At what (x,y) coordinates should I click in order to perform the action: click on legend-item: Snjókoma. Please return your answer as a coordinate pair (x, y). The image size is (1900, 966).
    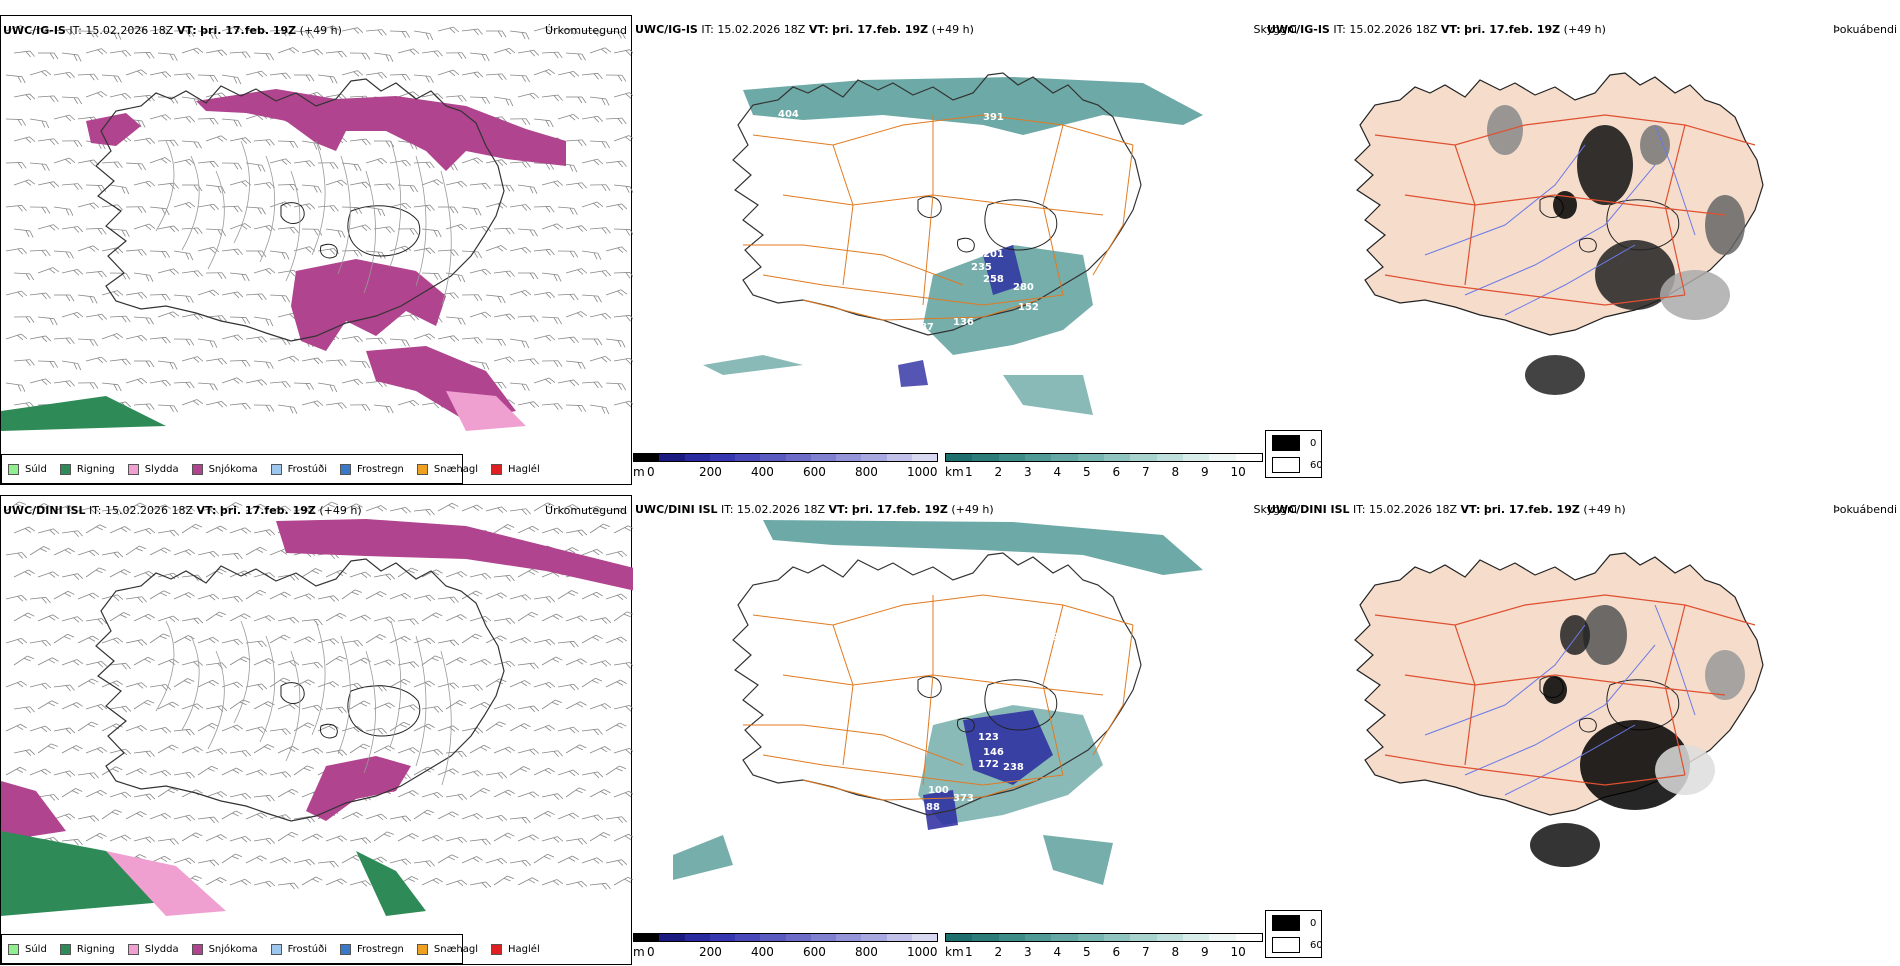
    Looking at the image, I should click on (225, 949).